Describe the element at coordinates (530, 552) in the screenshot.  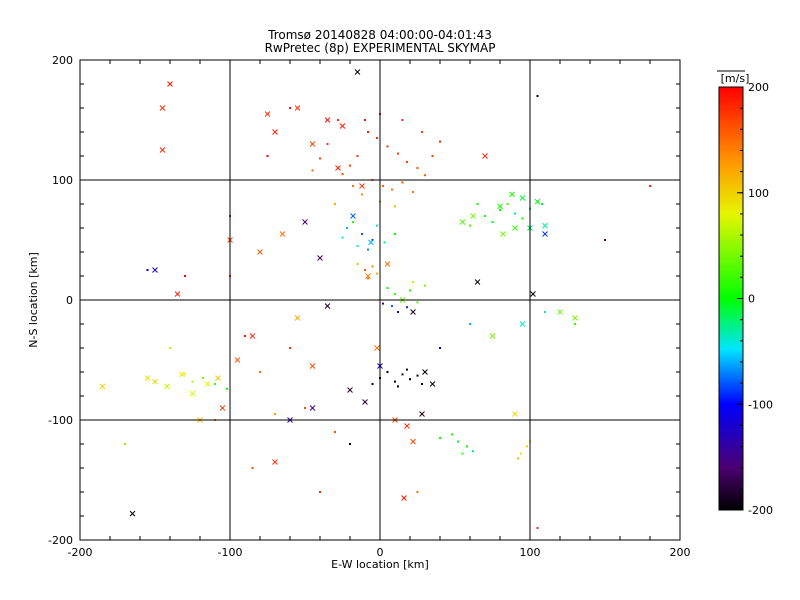
I see `x-tick-label: 100` at that location.